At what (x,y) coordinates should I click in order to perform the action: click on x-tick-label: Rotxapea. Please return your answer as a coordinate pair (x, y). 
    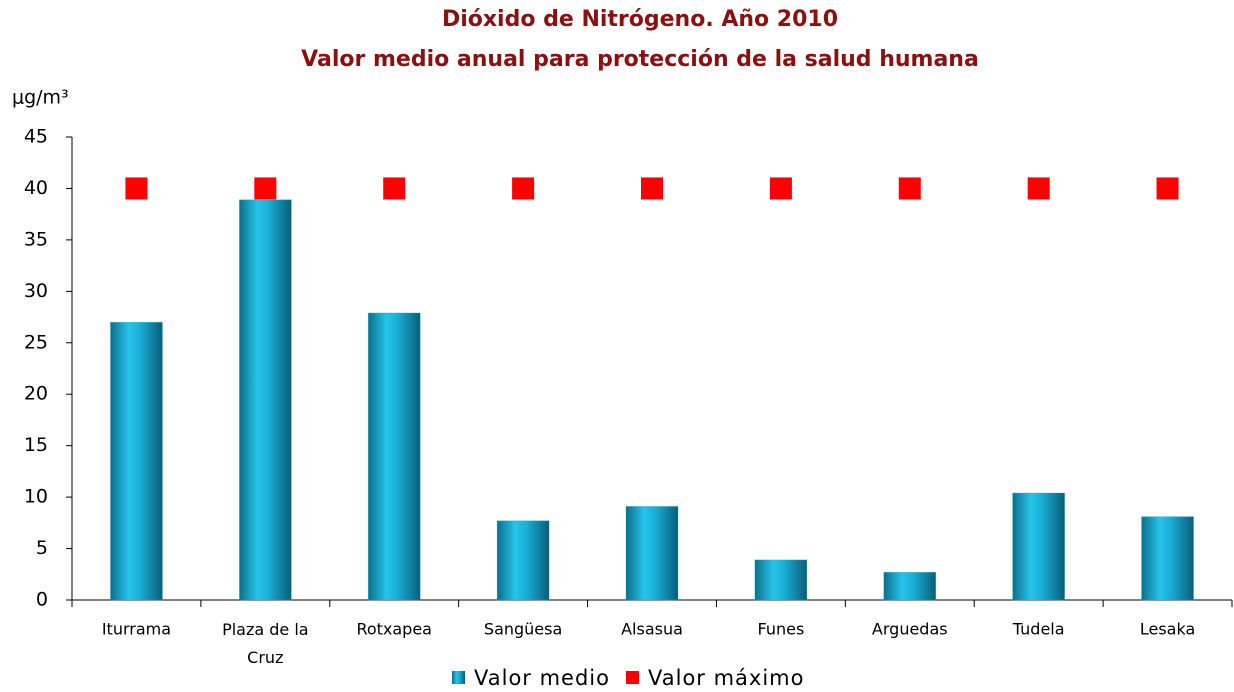
    Looking at the image, I should click on (394, 629).